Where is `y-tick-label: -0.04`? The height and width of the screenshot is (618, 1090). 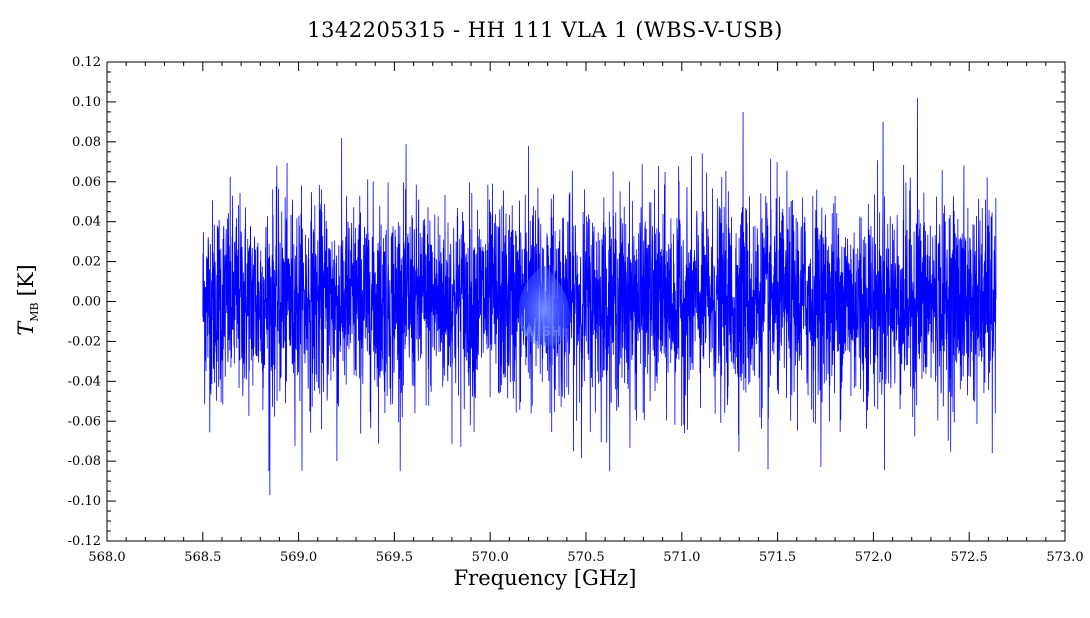 y-tick-label: -0.04 is located at coordinates (84, 381).